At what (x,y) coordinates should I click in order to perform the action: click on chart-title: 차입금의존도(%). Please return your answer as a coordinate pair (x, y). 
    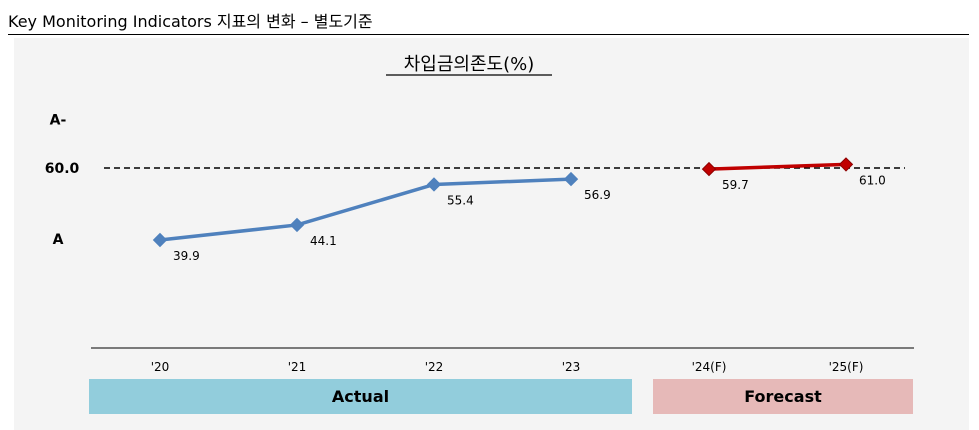
    Looking at the image, I should click on (469, 64).